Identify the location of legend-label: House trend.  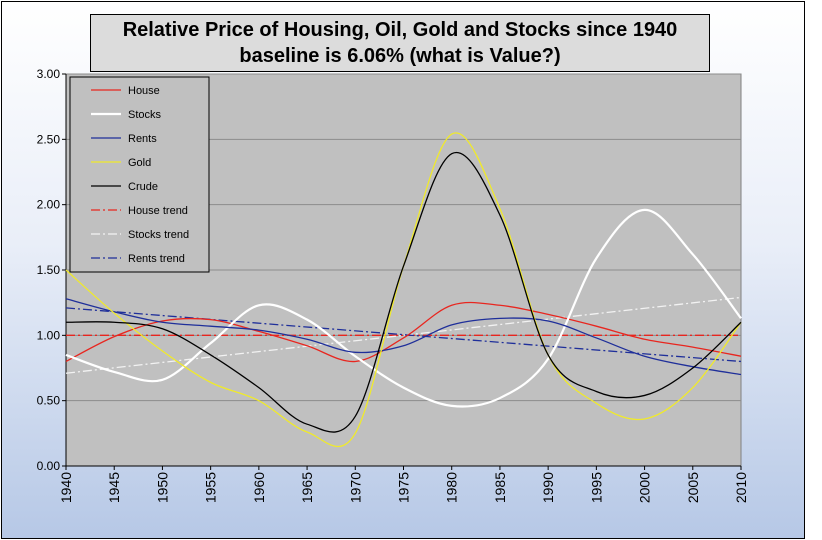
(158, 211).